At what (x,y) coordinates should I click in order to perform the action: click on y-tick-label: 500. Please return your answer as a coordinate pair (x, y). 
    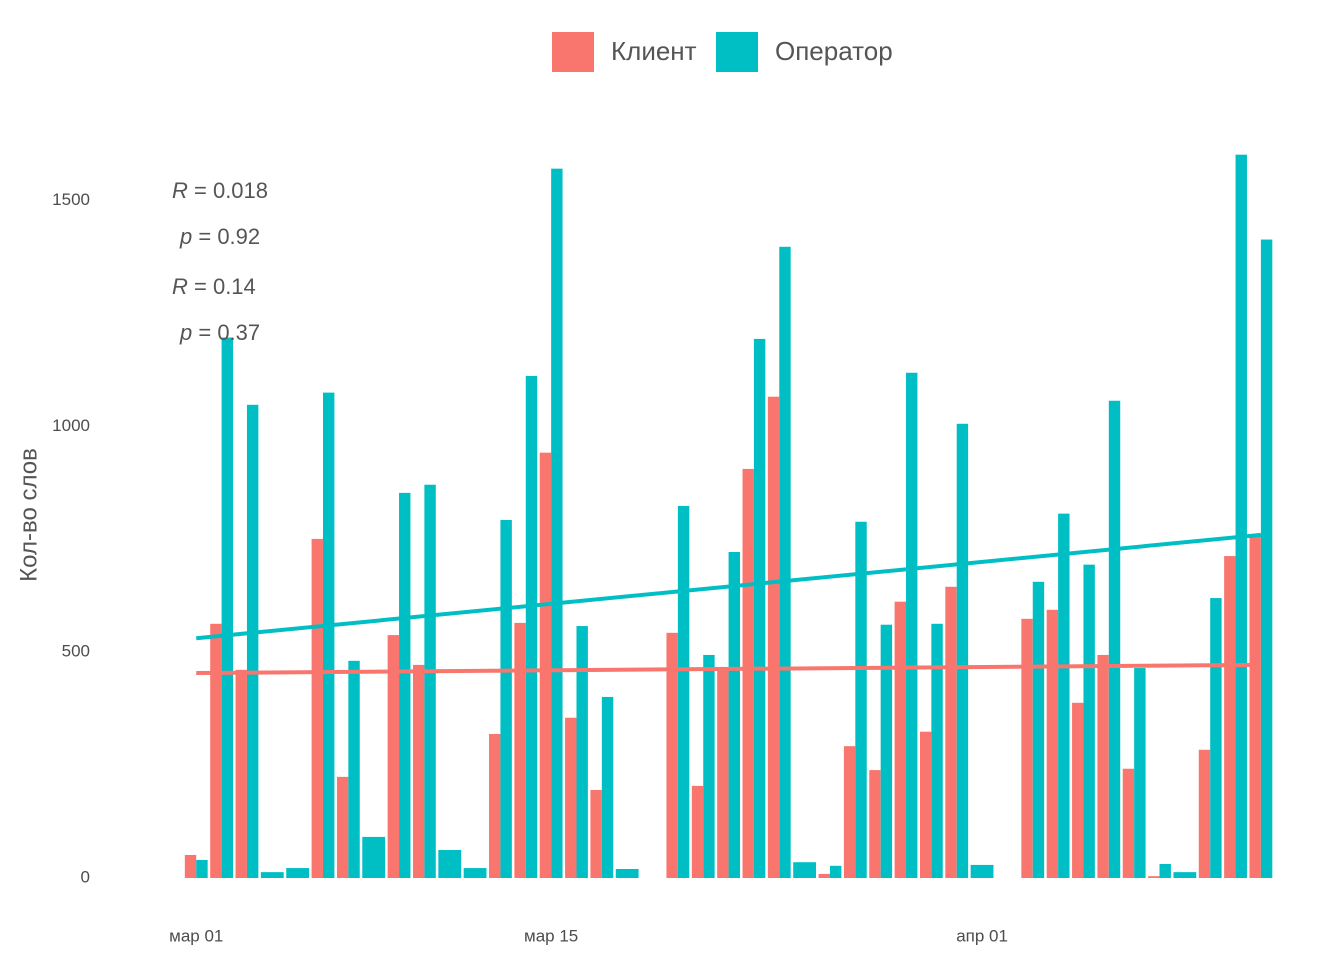
    Looking at the image, I should click on (76, 651).